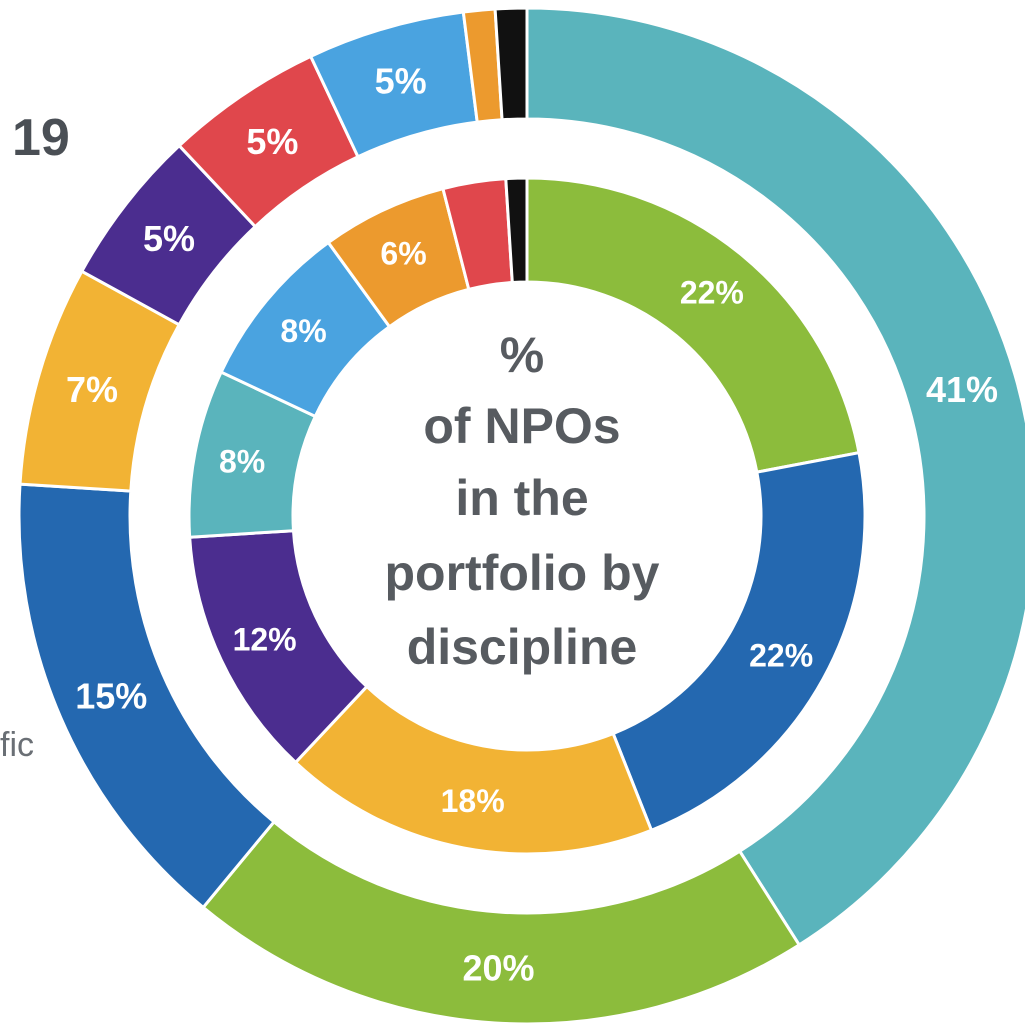  What do you see at coordinates (473, 801) in the screenshot?
I see `inner-slice-label-2: 18%` at bounding box center [473, 801].